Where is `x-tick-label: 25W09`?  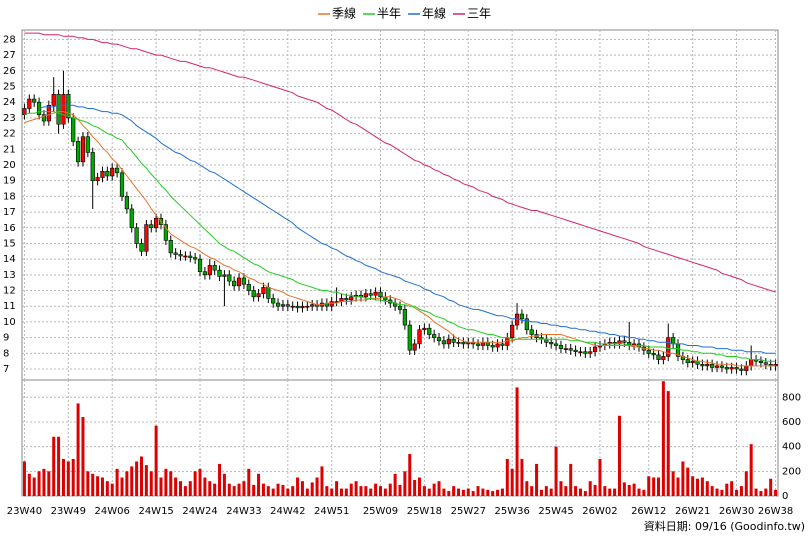
x-tick-label: 25W09 is located at coordinates (380, 511).